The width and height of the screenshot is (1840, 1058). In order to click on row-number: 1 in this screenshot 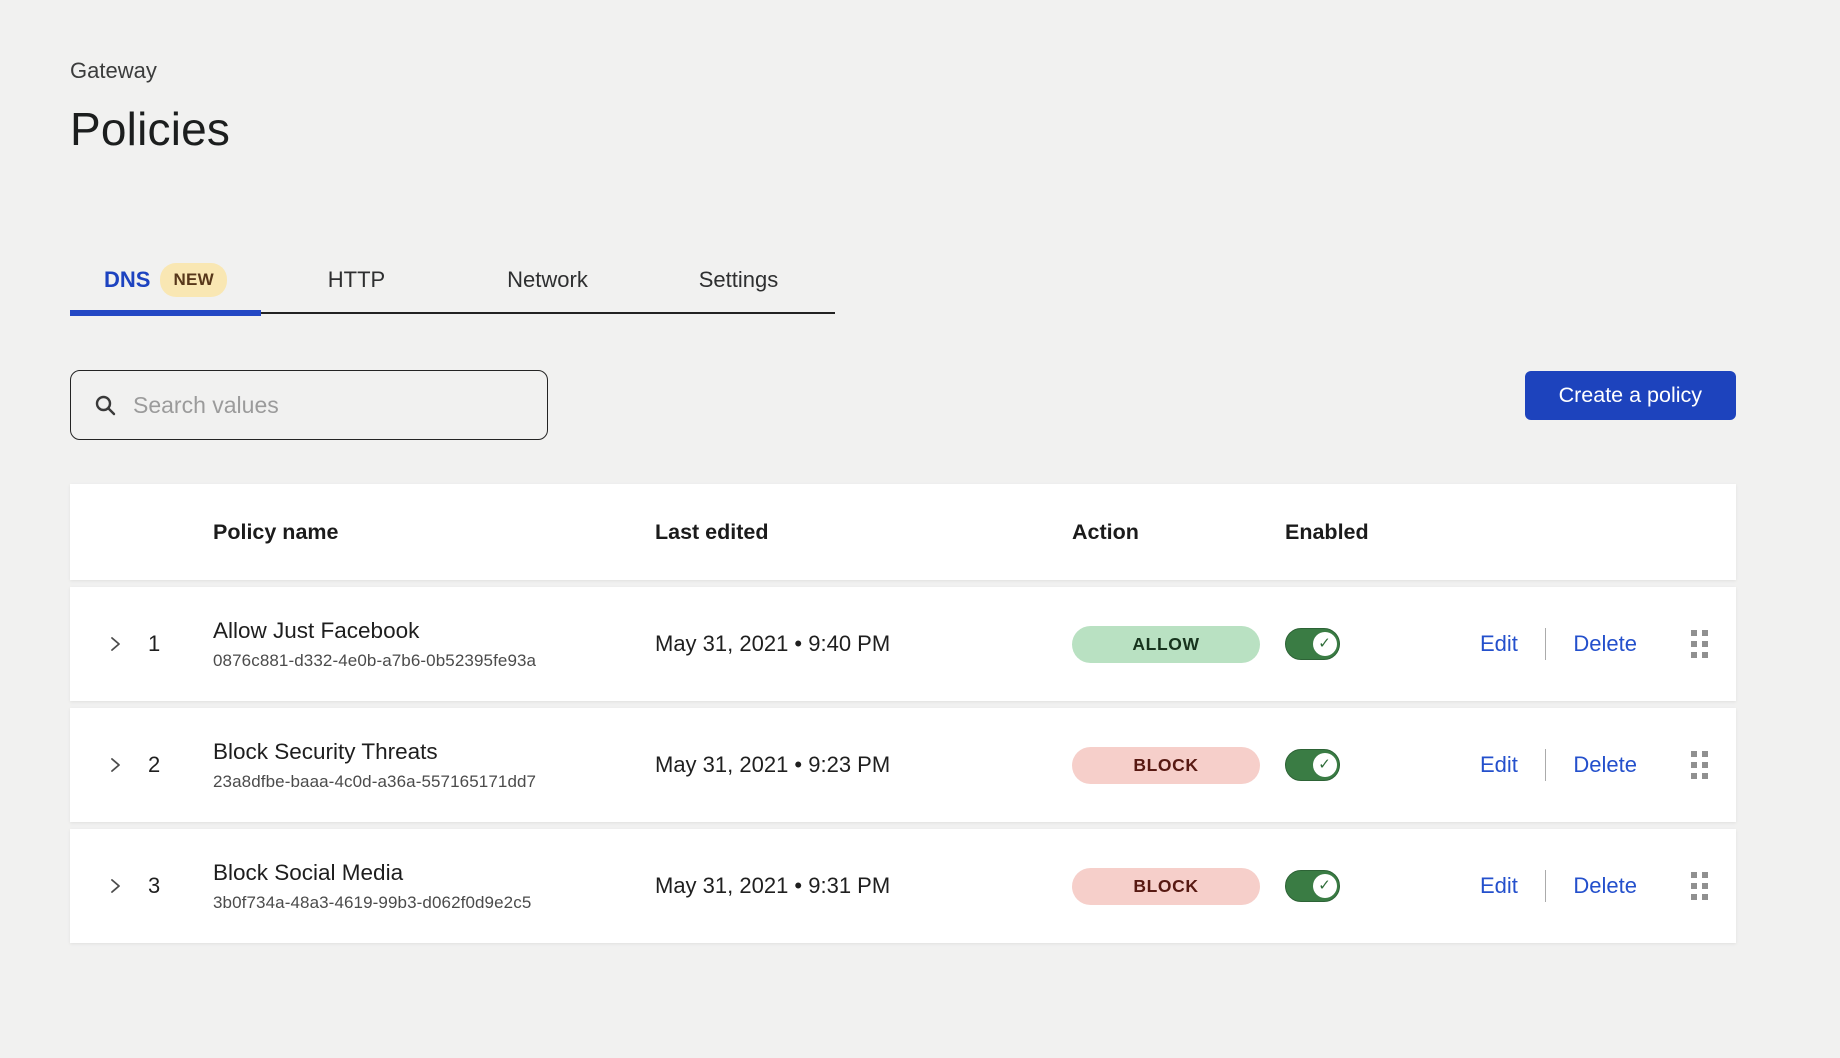, I will do `click(154, 643)`.